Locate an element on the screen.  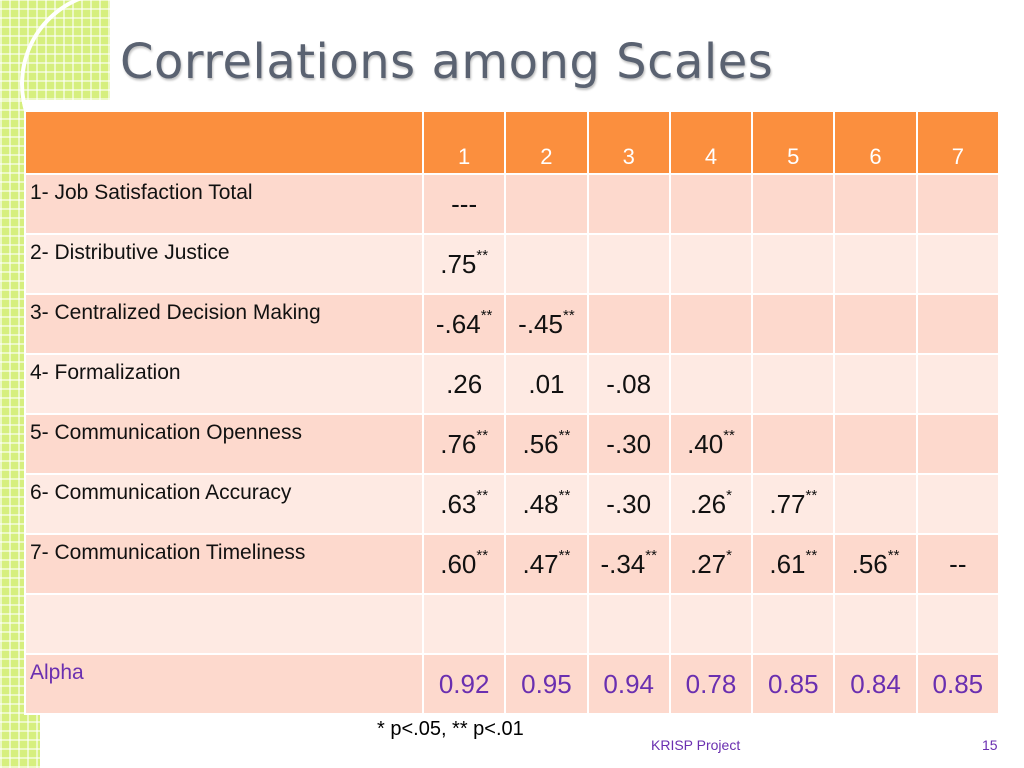
correlation-cell: -.64** is located at coordinates (464, 324).